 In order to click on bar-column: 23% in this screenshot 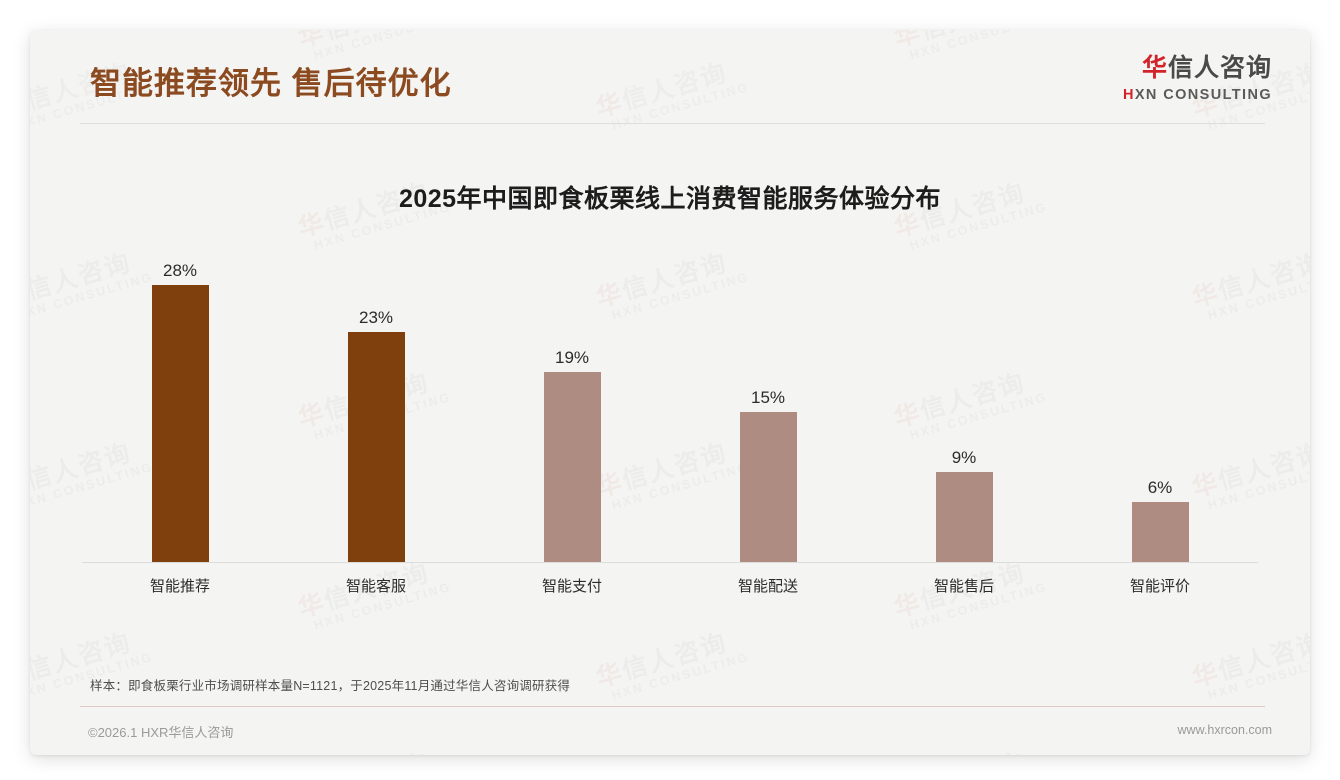, I will do `click(376, 412)`.